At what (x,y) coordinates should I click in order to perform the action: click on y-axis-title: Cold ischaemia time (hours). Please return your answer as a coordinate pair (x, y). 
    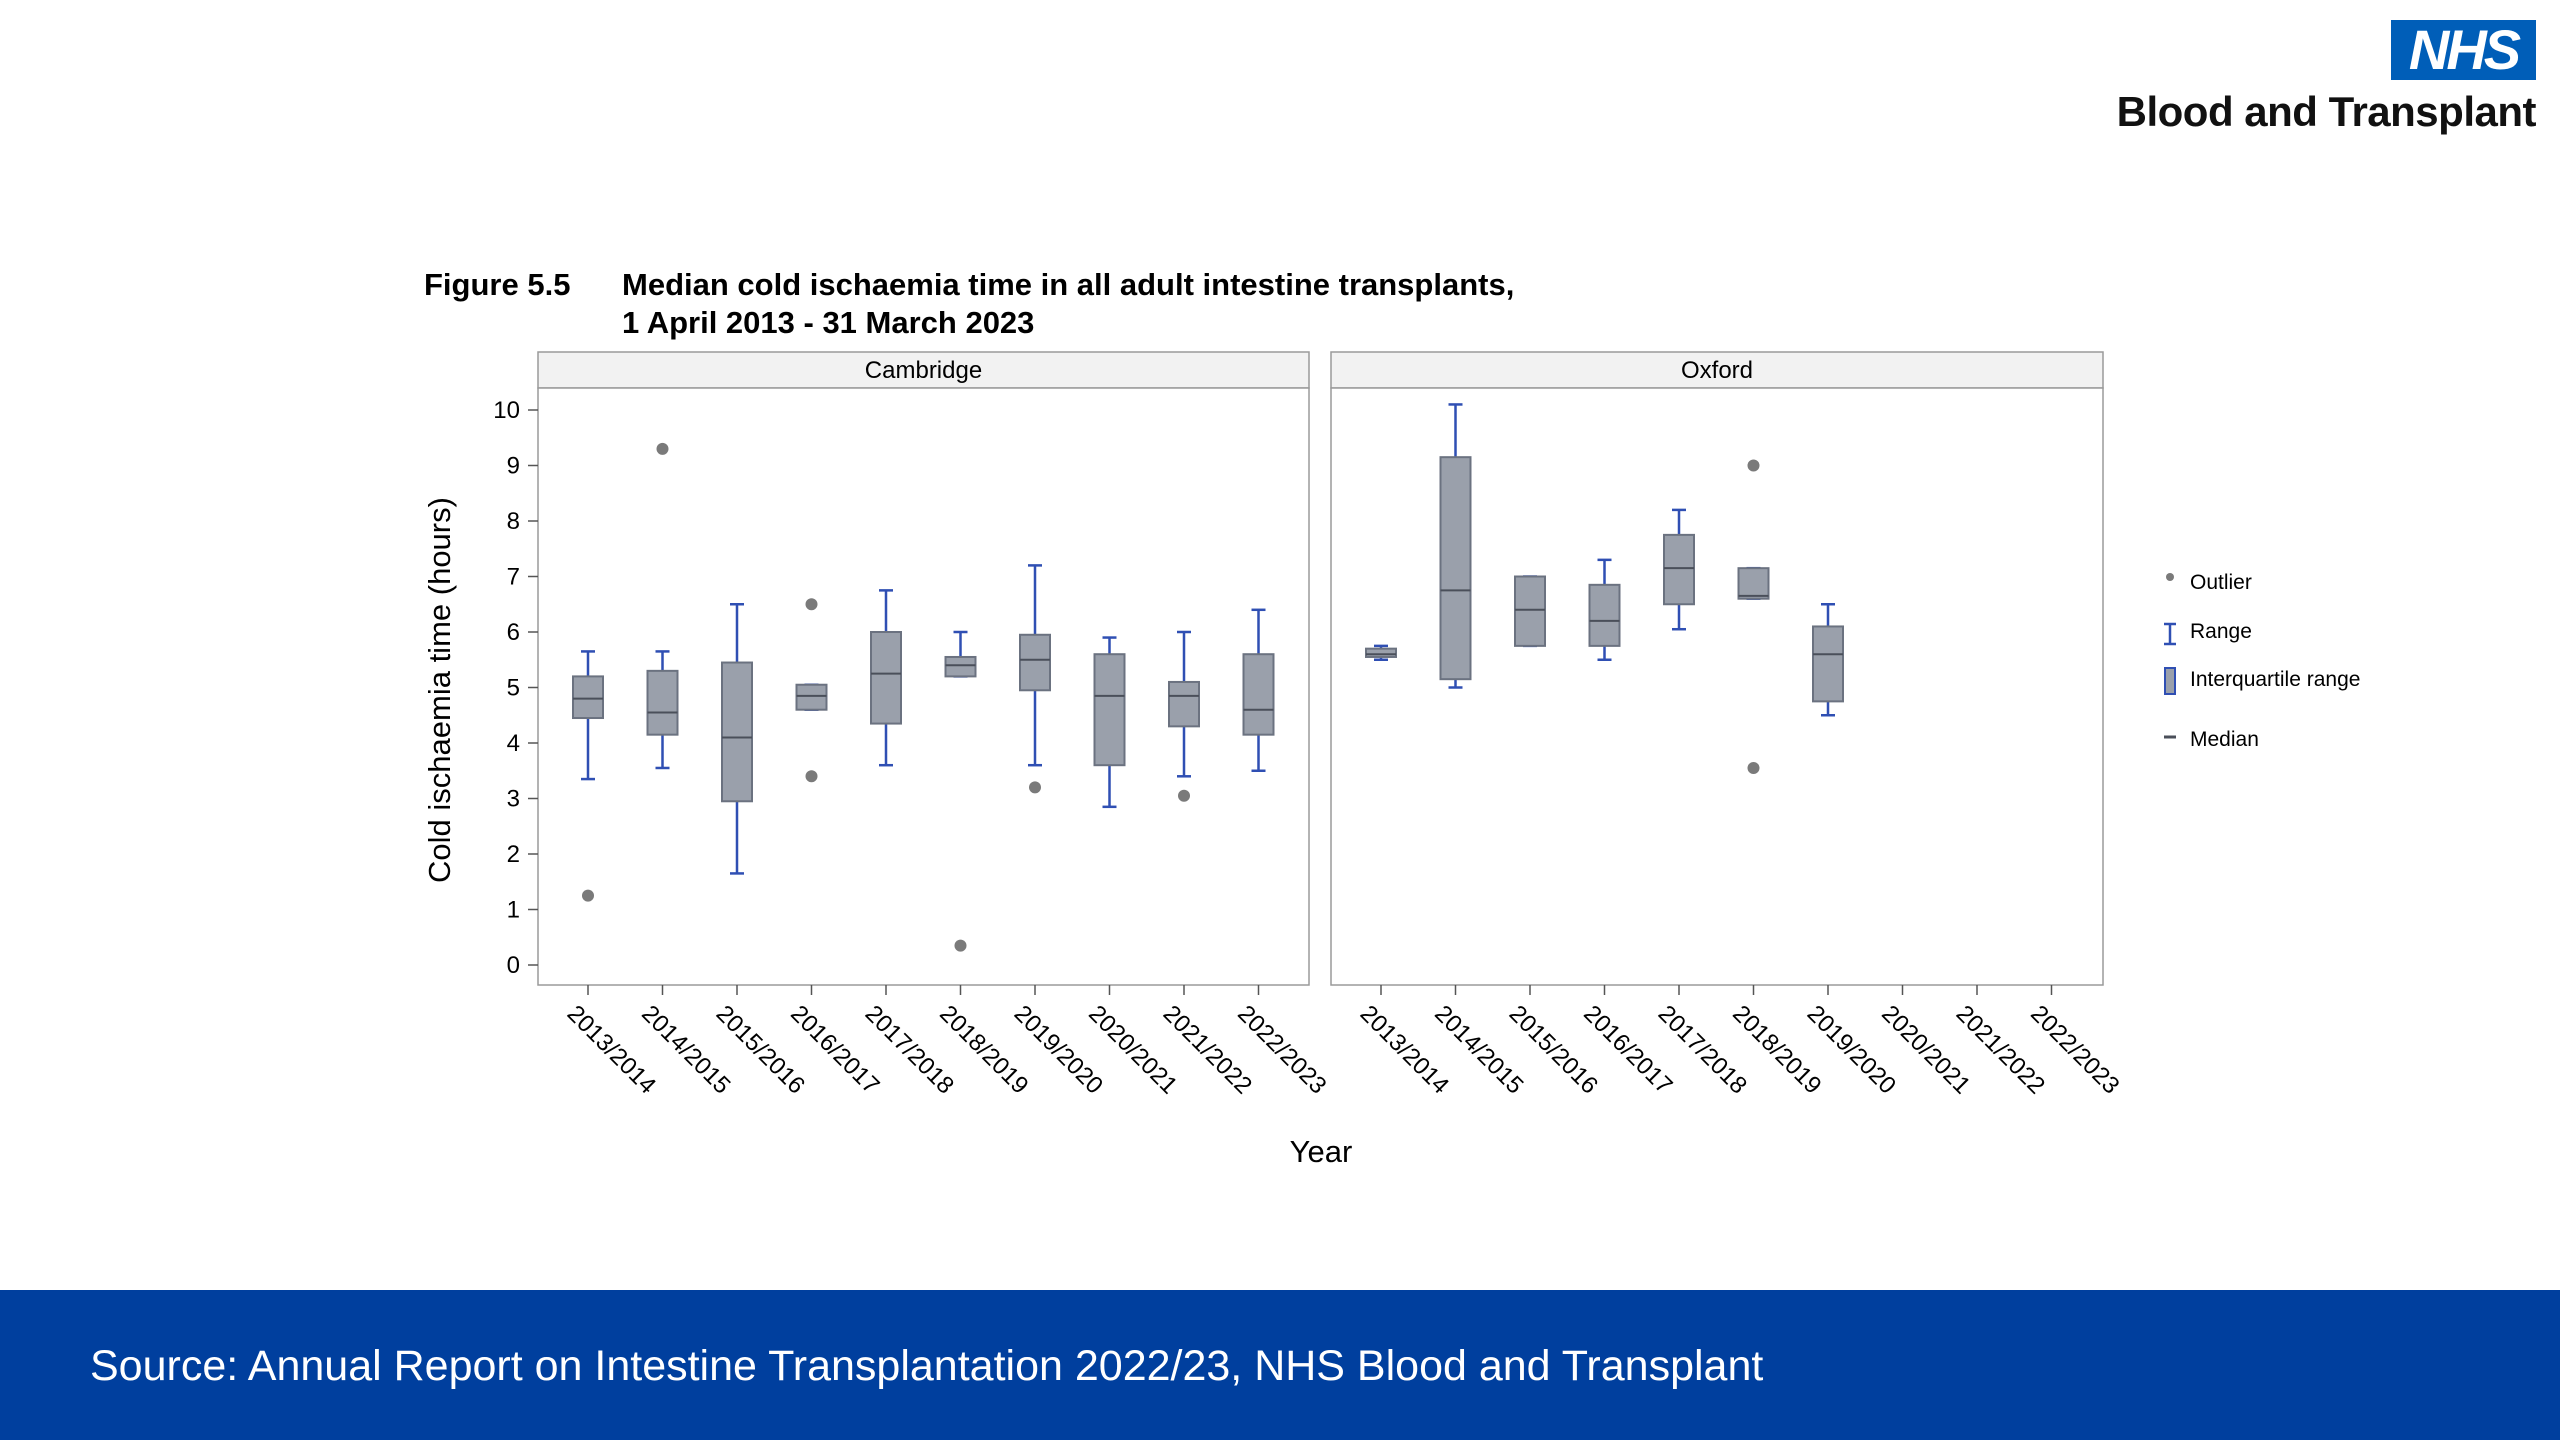
    Looking at the image, I should click on (439, 690).